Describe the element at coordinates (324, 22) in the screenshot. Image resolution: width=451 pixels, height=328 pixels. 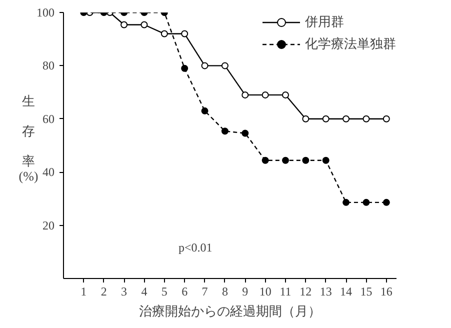
I see `legend-label: 併用群` at that location.